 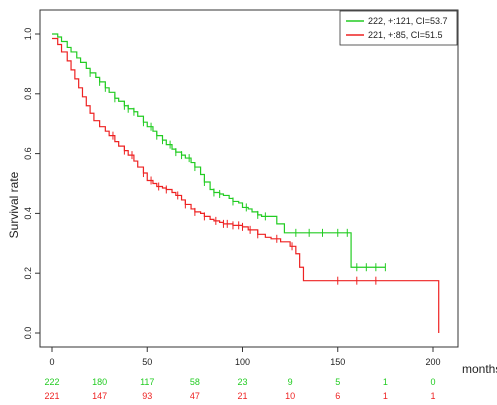 What do you see at coordinates (28, 153) in the screenshot?
I see `y-tick-label: 0.6` at bounding box center [28, 153].